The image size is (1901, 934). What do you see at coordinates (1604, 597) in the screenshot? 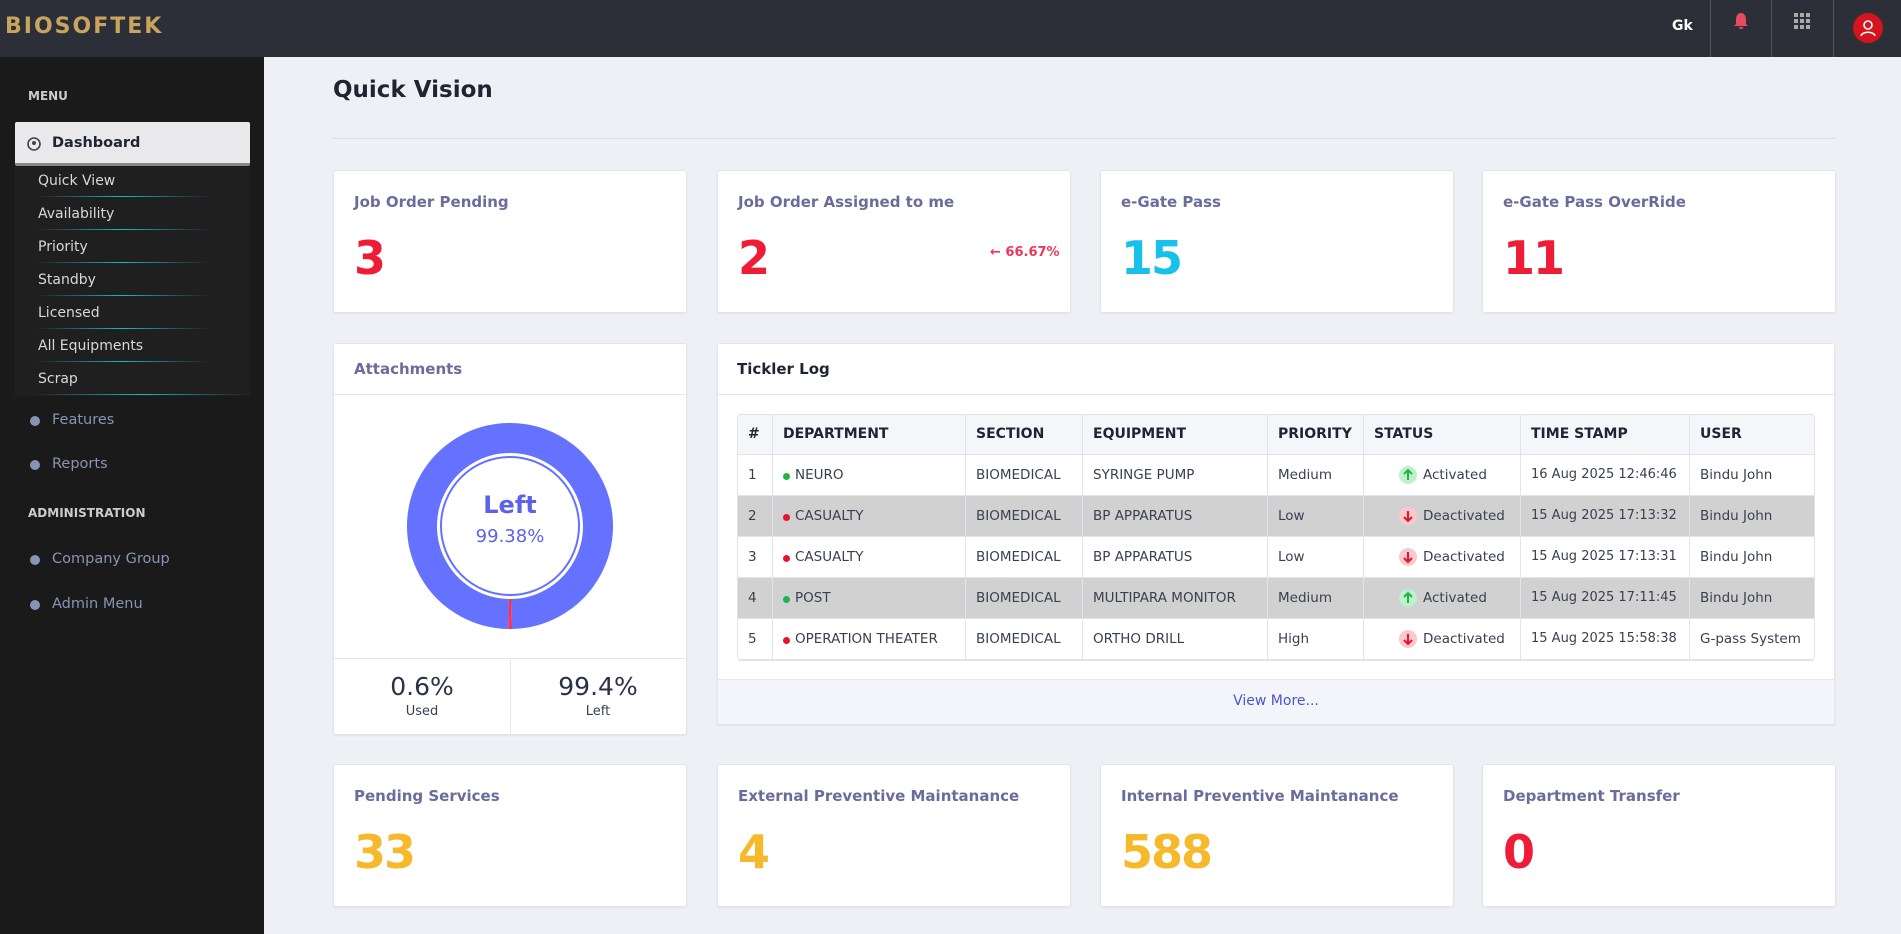
I see `table-cell: 15 Aug 2025 17:11:45` at bounding box center [1604, 597].